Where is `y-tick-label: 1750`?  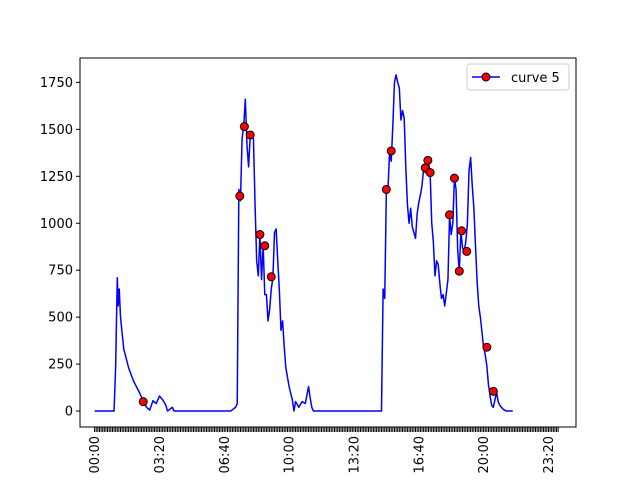
y-tick-label: 1750 is located at coordinates (56, 83).